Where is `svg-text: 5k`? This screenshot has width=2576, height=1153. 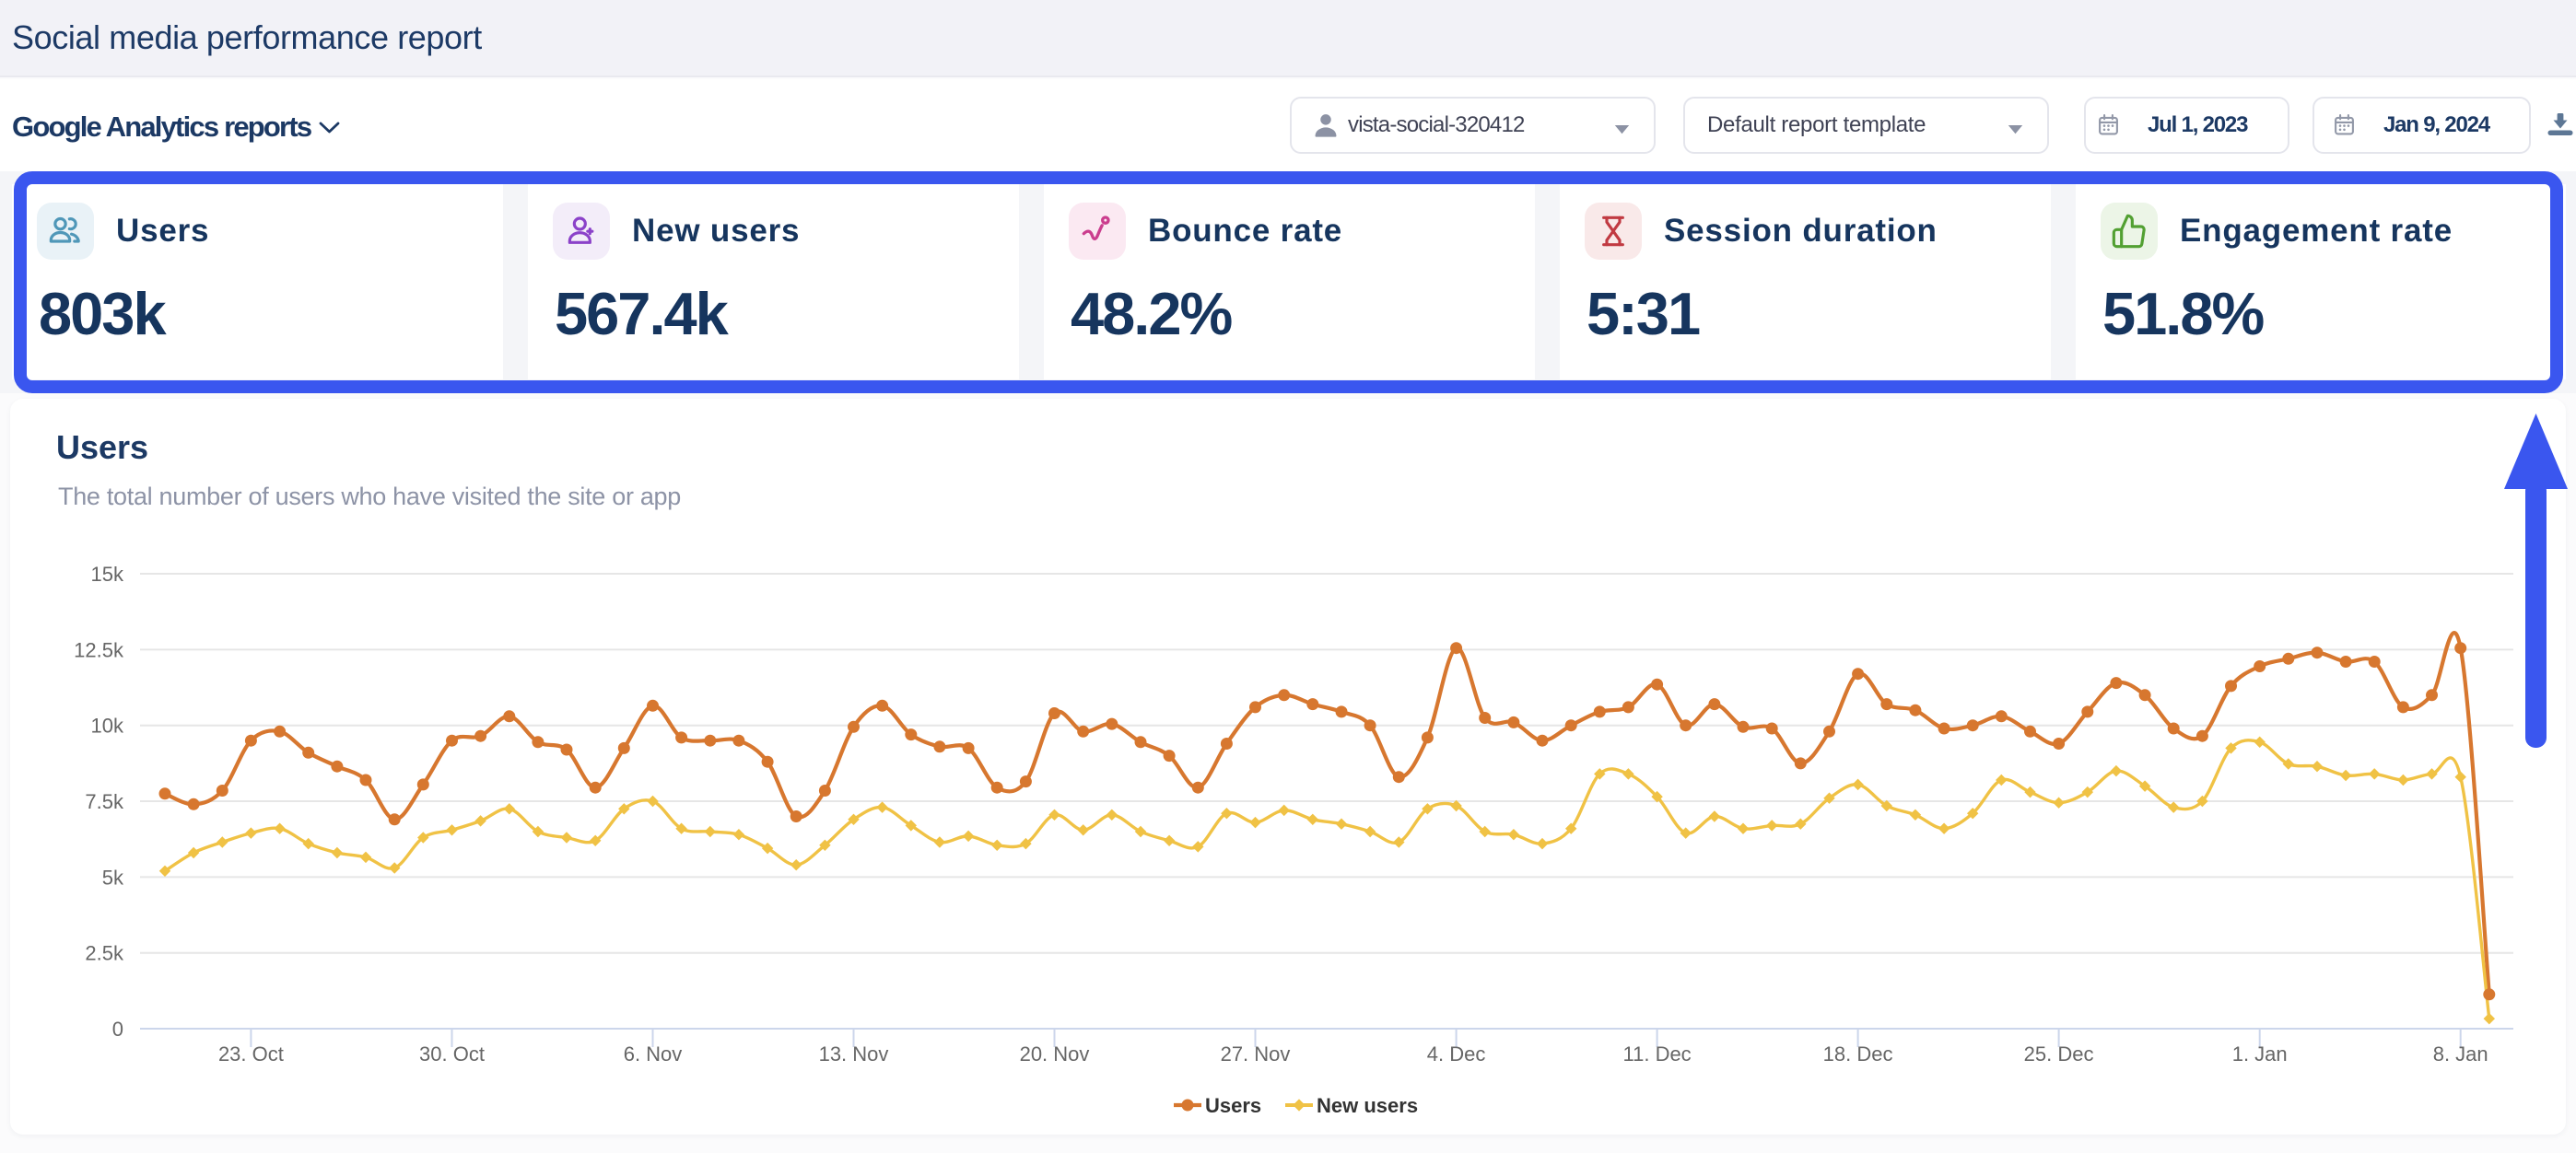
svg-text: 5k is located at coordinates (113, 877).